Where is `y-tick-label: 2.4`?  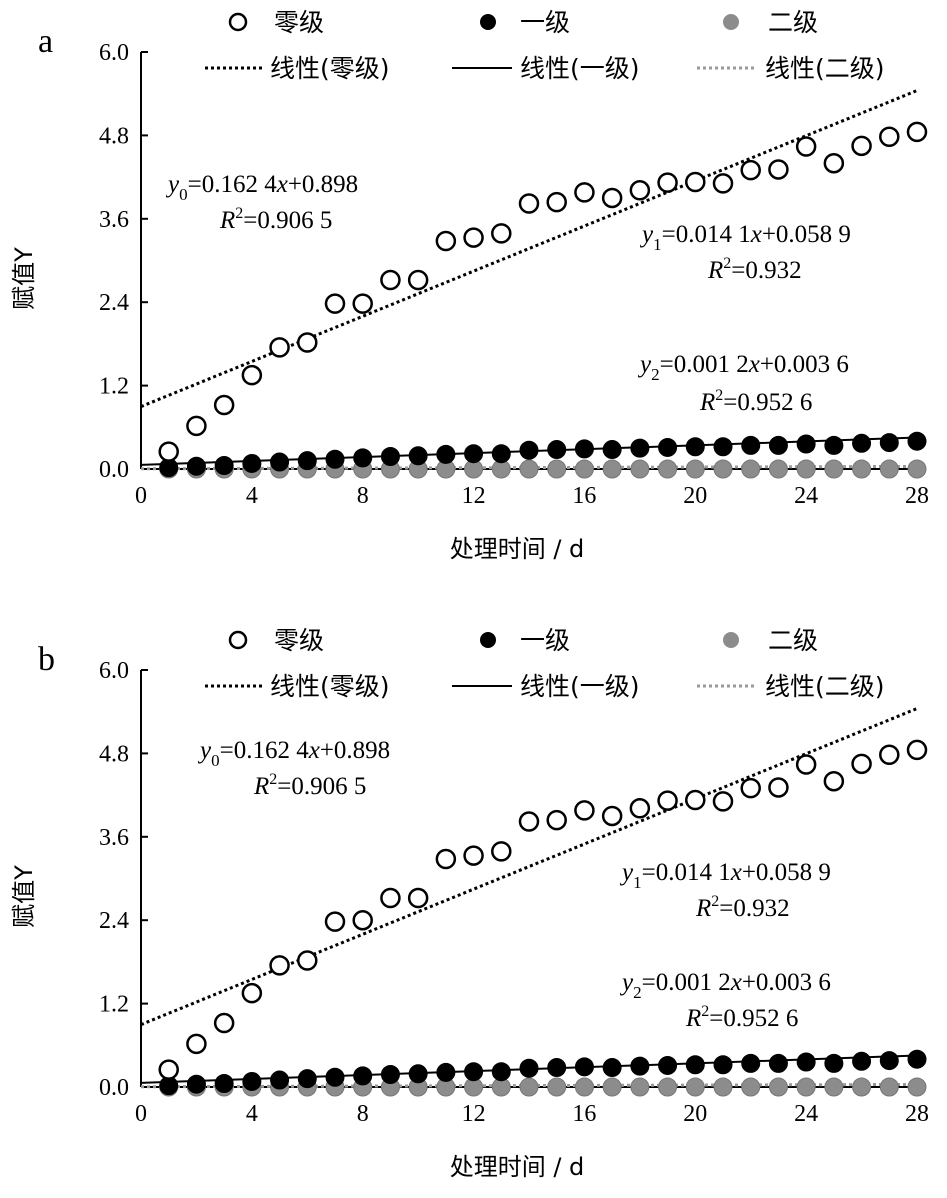
y-tick-label: 2.4 is located at coordinates (114, 303).